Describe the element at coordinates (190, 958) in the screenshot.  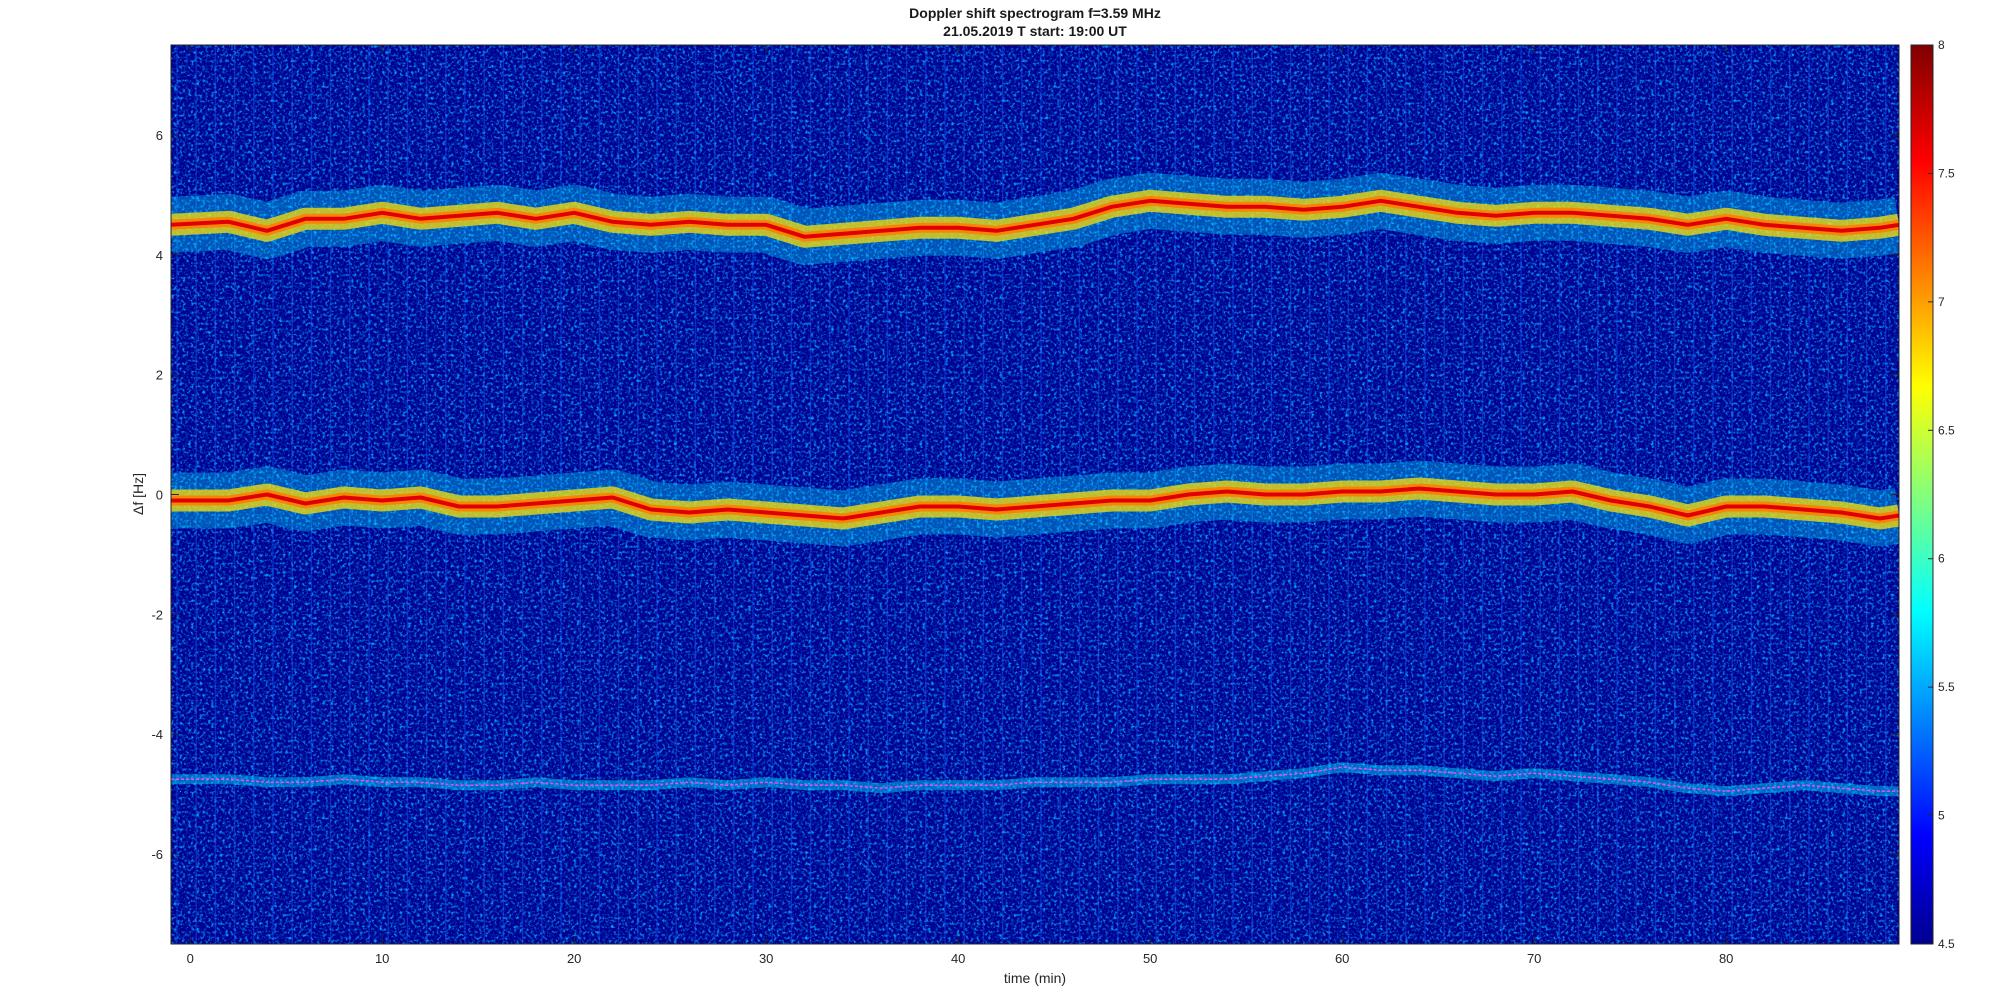
I see `x-tick-label: 0` at that location.